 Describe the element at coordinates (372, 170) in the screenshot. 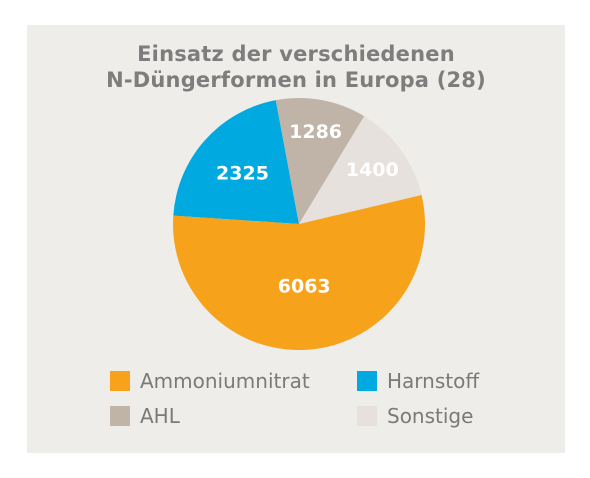

I see `pie-label-sonstige: 1400` at that location.